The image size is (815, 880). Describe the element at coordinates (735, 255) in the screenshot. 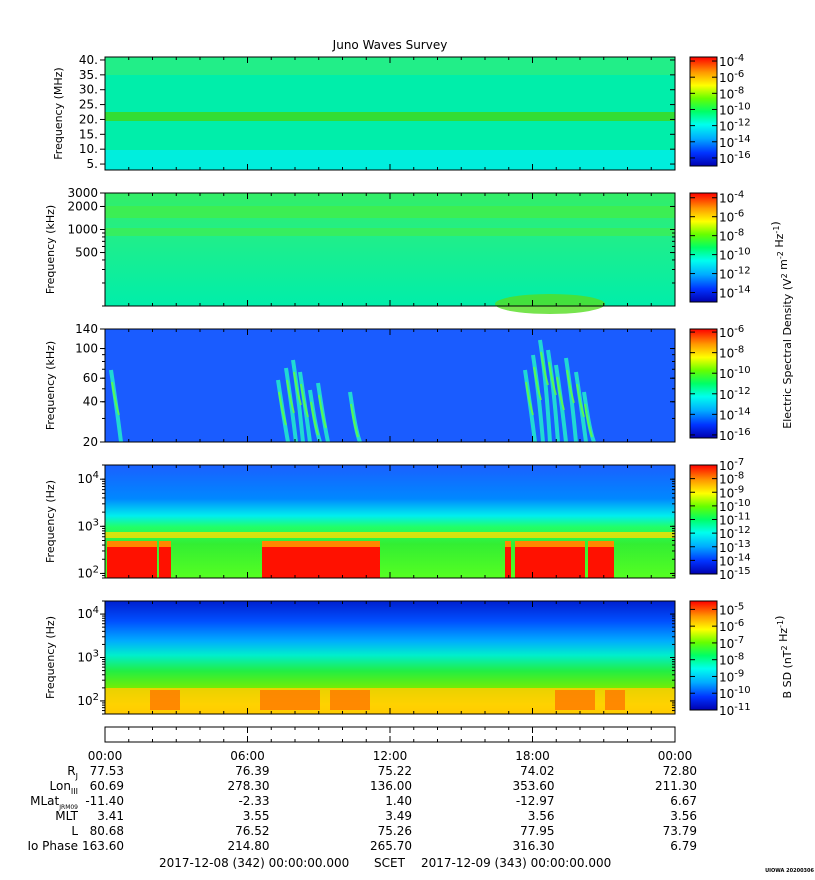

I see `colorbar-tick-label: 10⁻¹⁰` at that location.